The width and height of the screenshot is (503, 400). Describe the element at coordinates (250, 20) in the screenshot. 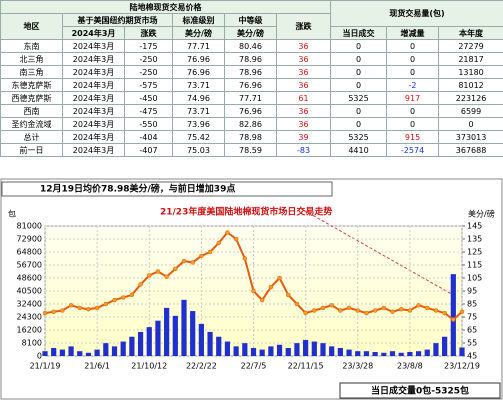

I see `header: 中等级` at that location.